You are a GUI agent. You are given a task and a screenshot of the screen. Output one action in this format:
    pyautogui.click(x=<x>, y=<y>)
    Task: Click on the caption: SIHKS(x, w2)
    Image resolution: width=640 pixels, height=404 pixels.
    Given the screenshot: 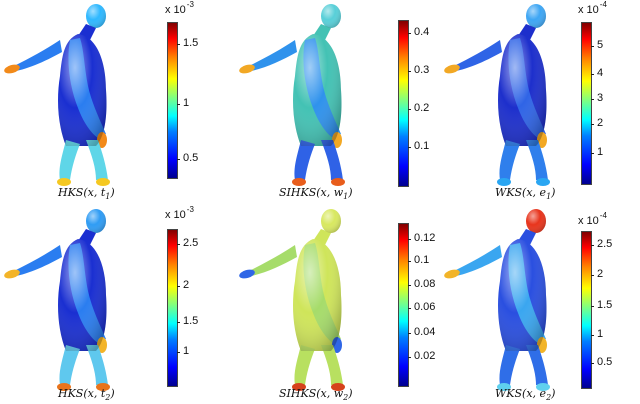 What is the action you would take?
    pyautogui.click(x=316, y=394)
    